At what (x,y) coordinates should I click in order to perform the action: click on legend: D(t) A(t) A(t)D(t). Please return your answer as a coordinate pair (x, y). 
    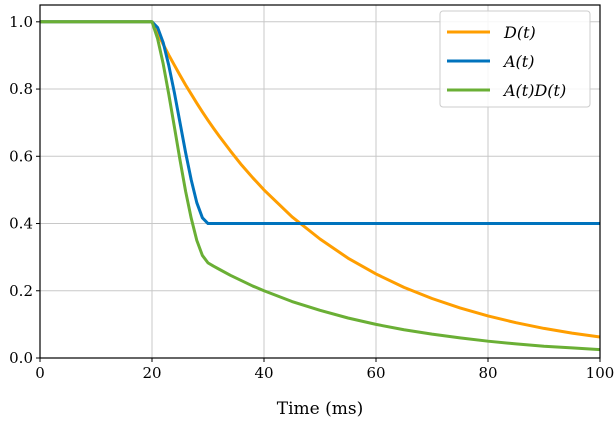
    Looking at the image, I should click on (515, 59).